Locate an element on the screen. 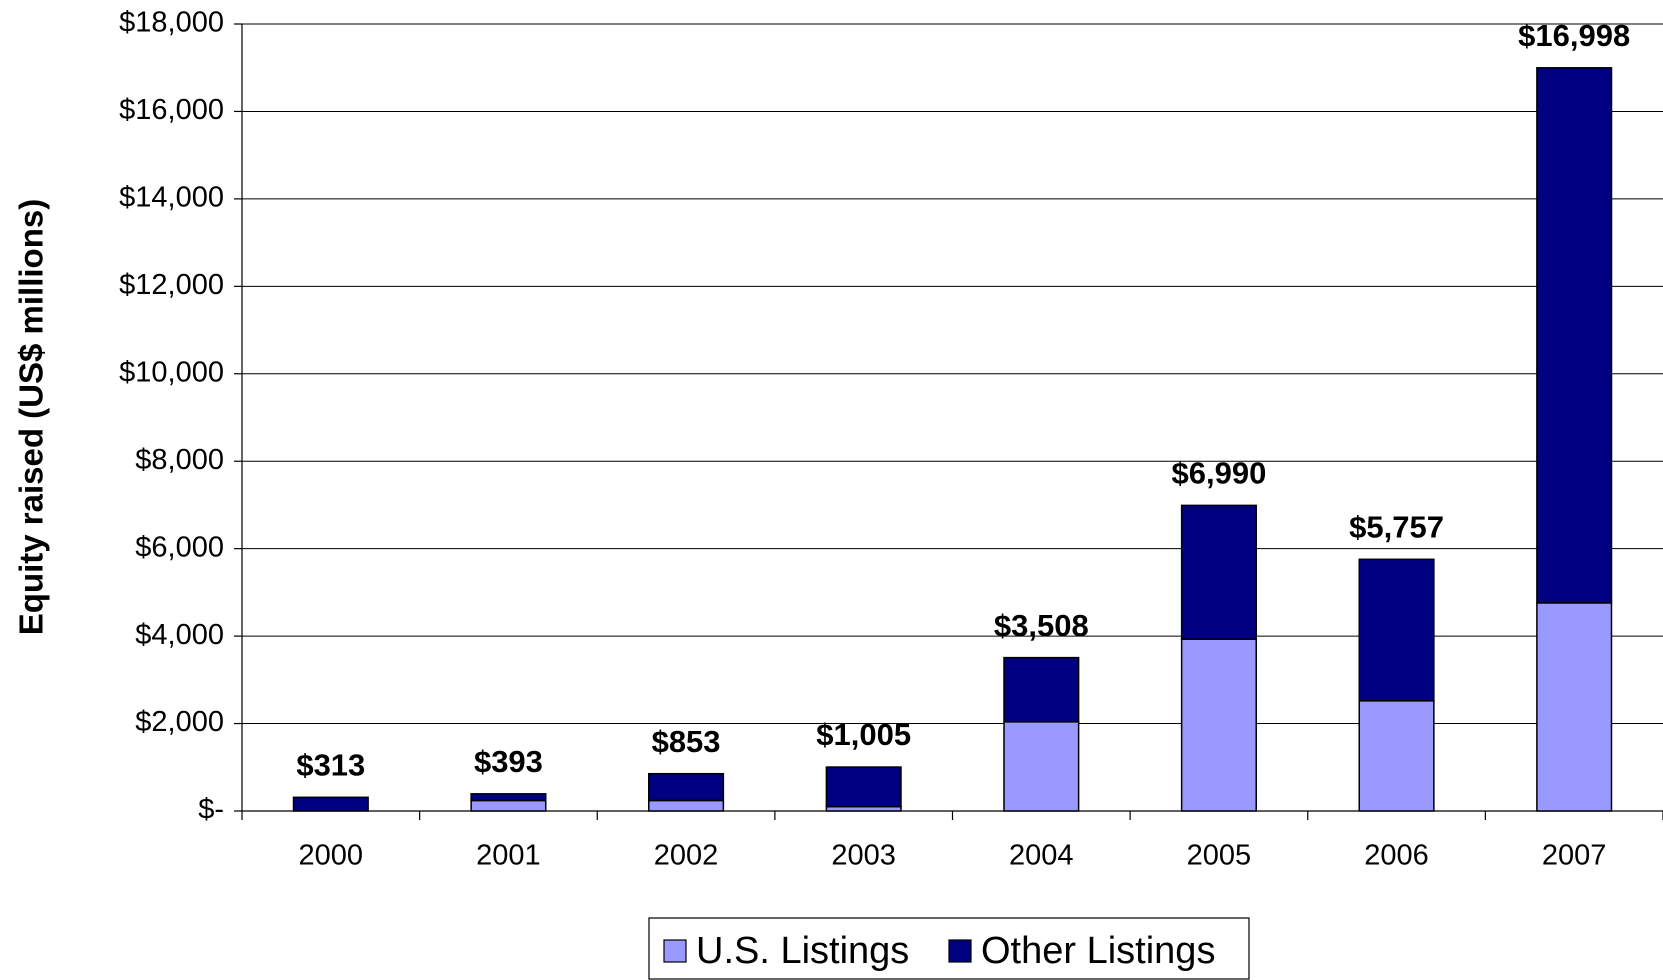 The width and height of the screenshot is (1663, 980). x-tick-label: 2005 is located at coordinates (1219, 856).